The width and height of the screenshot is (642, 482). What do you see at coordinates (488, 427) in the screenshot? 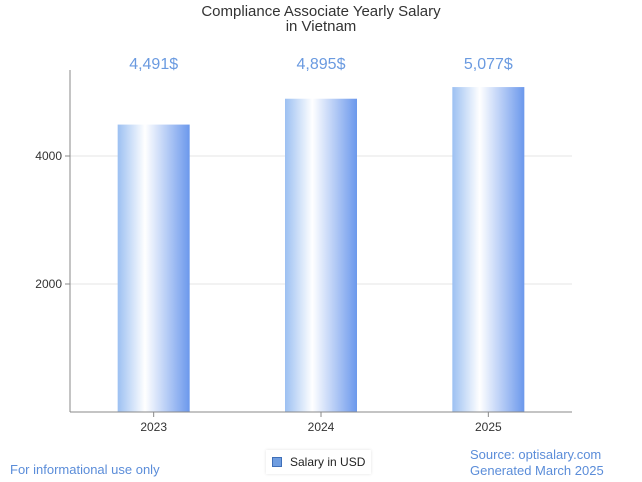
I see `x-tick-label: 2025` at bounding box center [488, 427].